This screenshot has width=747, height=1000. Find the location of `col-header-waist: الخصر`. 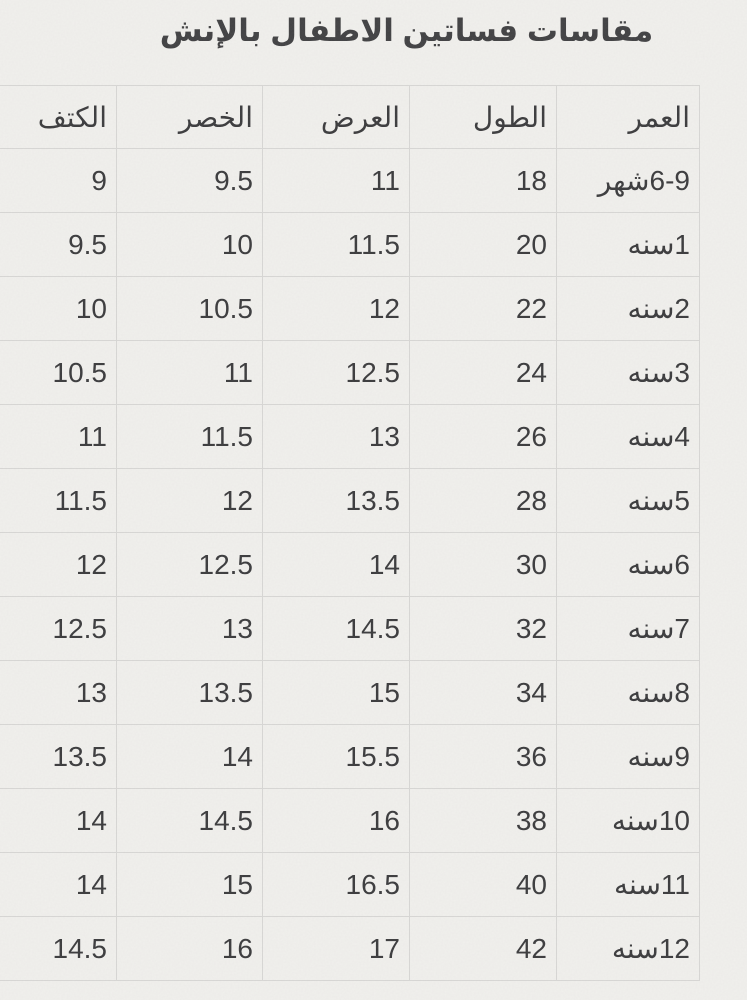

col-header-waist: الخصر is located at coordinates (189, 117).